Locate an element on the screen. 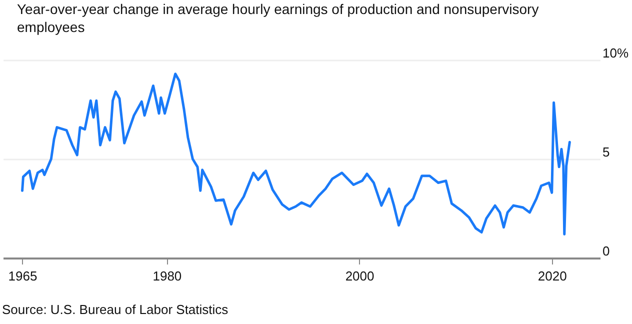 The image size is (632, 324). x-tick-label: 2020 is located at coordinates (552, 276).